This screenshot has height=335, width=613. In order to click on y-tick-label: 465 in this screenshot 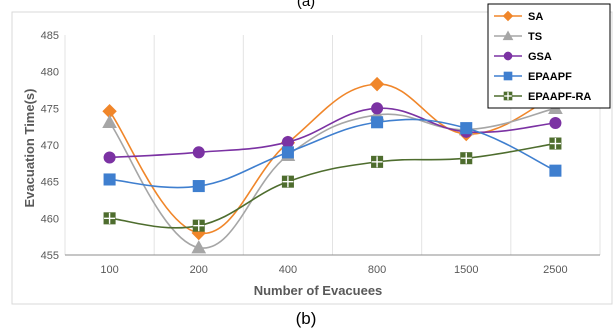, I will do `click(50, 183)`.